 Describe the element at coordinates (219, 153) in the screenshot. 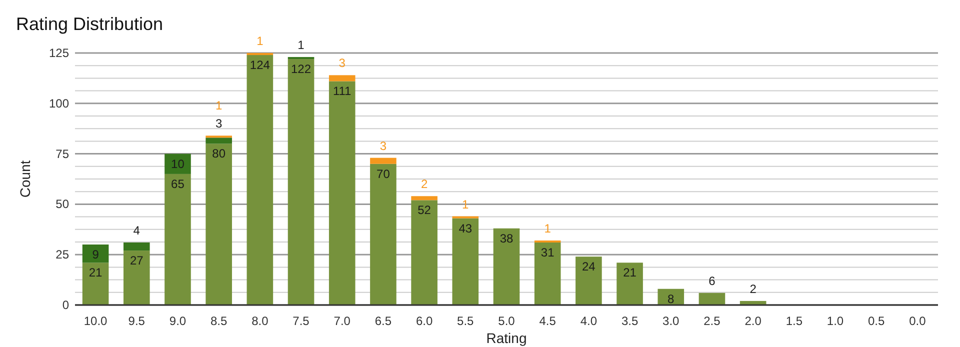

I see `data-label: 80` at that location.